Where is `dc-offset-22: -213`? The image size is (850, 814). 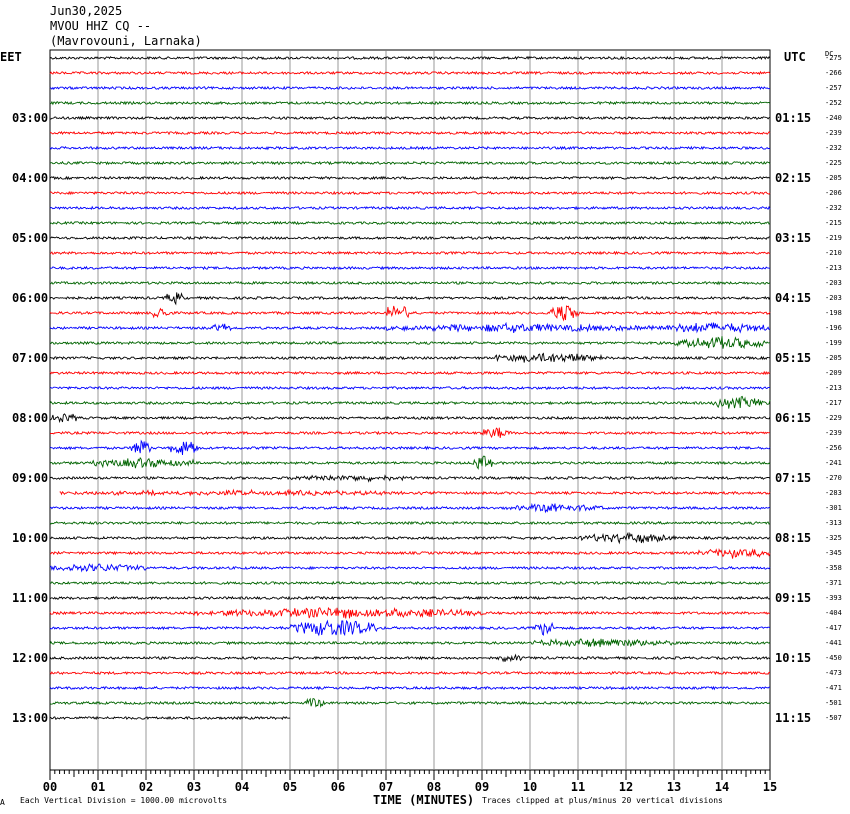
dc-offset-22: -213 is located at coordinates (833, 388).